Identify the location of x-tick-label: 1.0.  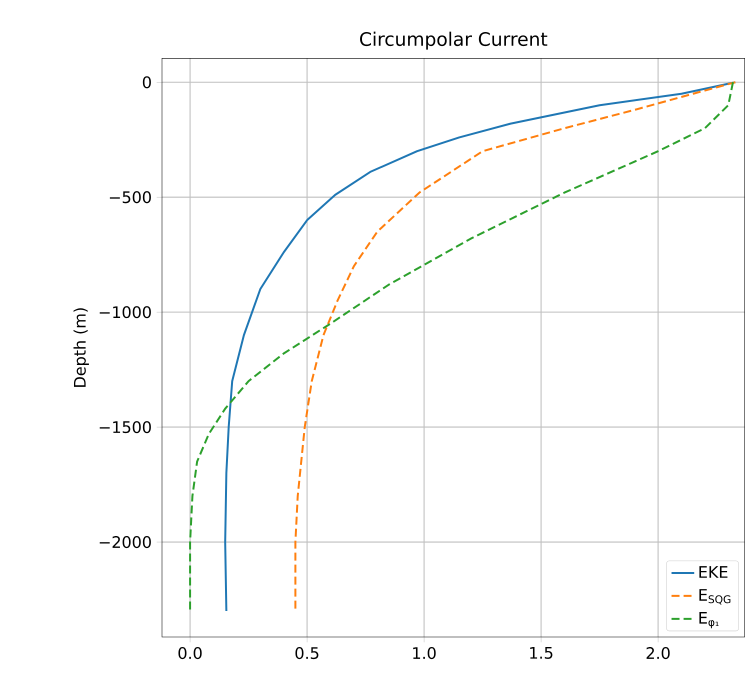
(424, 653).